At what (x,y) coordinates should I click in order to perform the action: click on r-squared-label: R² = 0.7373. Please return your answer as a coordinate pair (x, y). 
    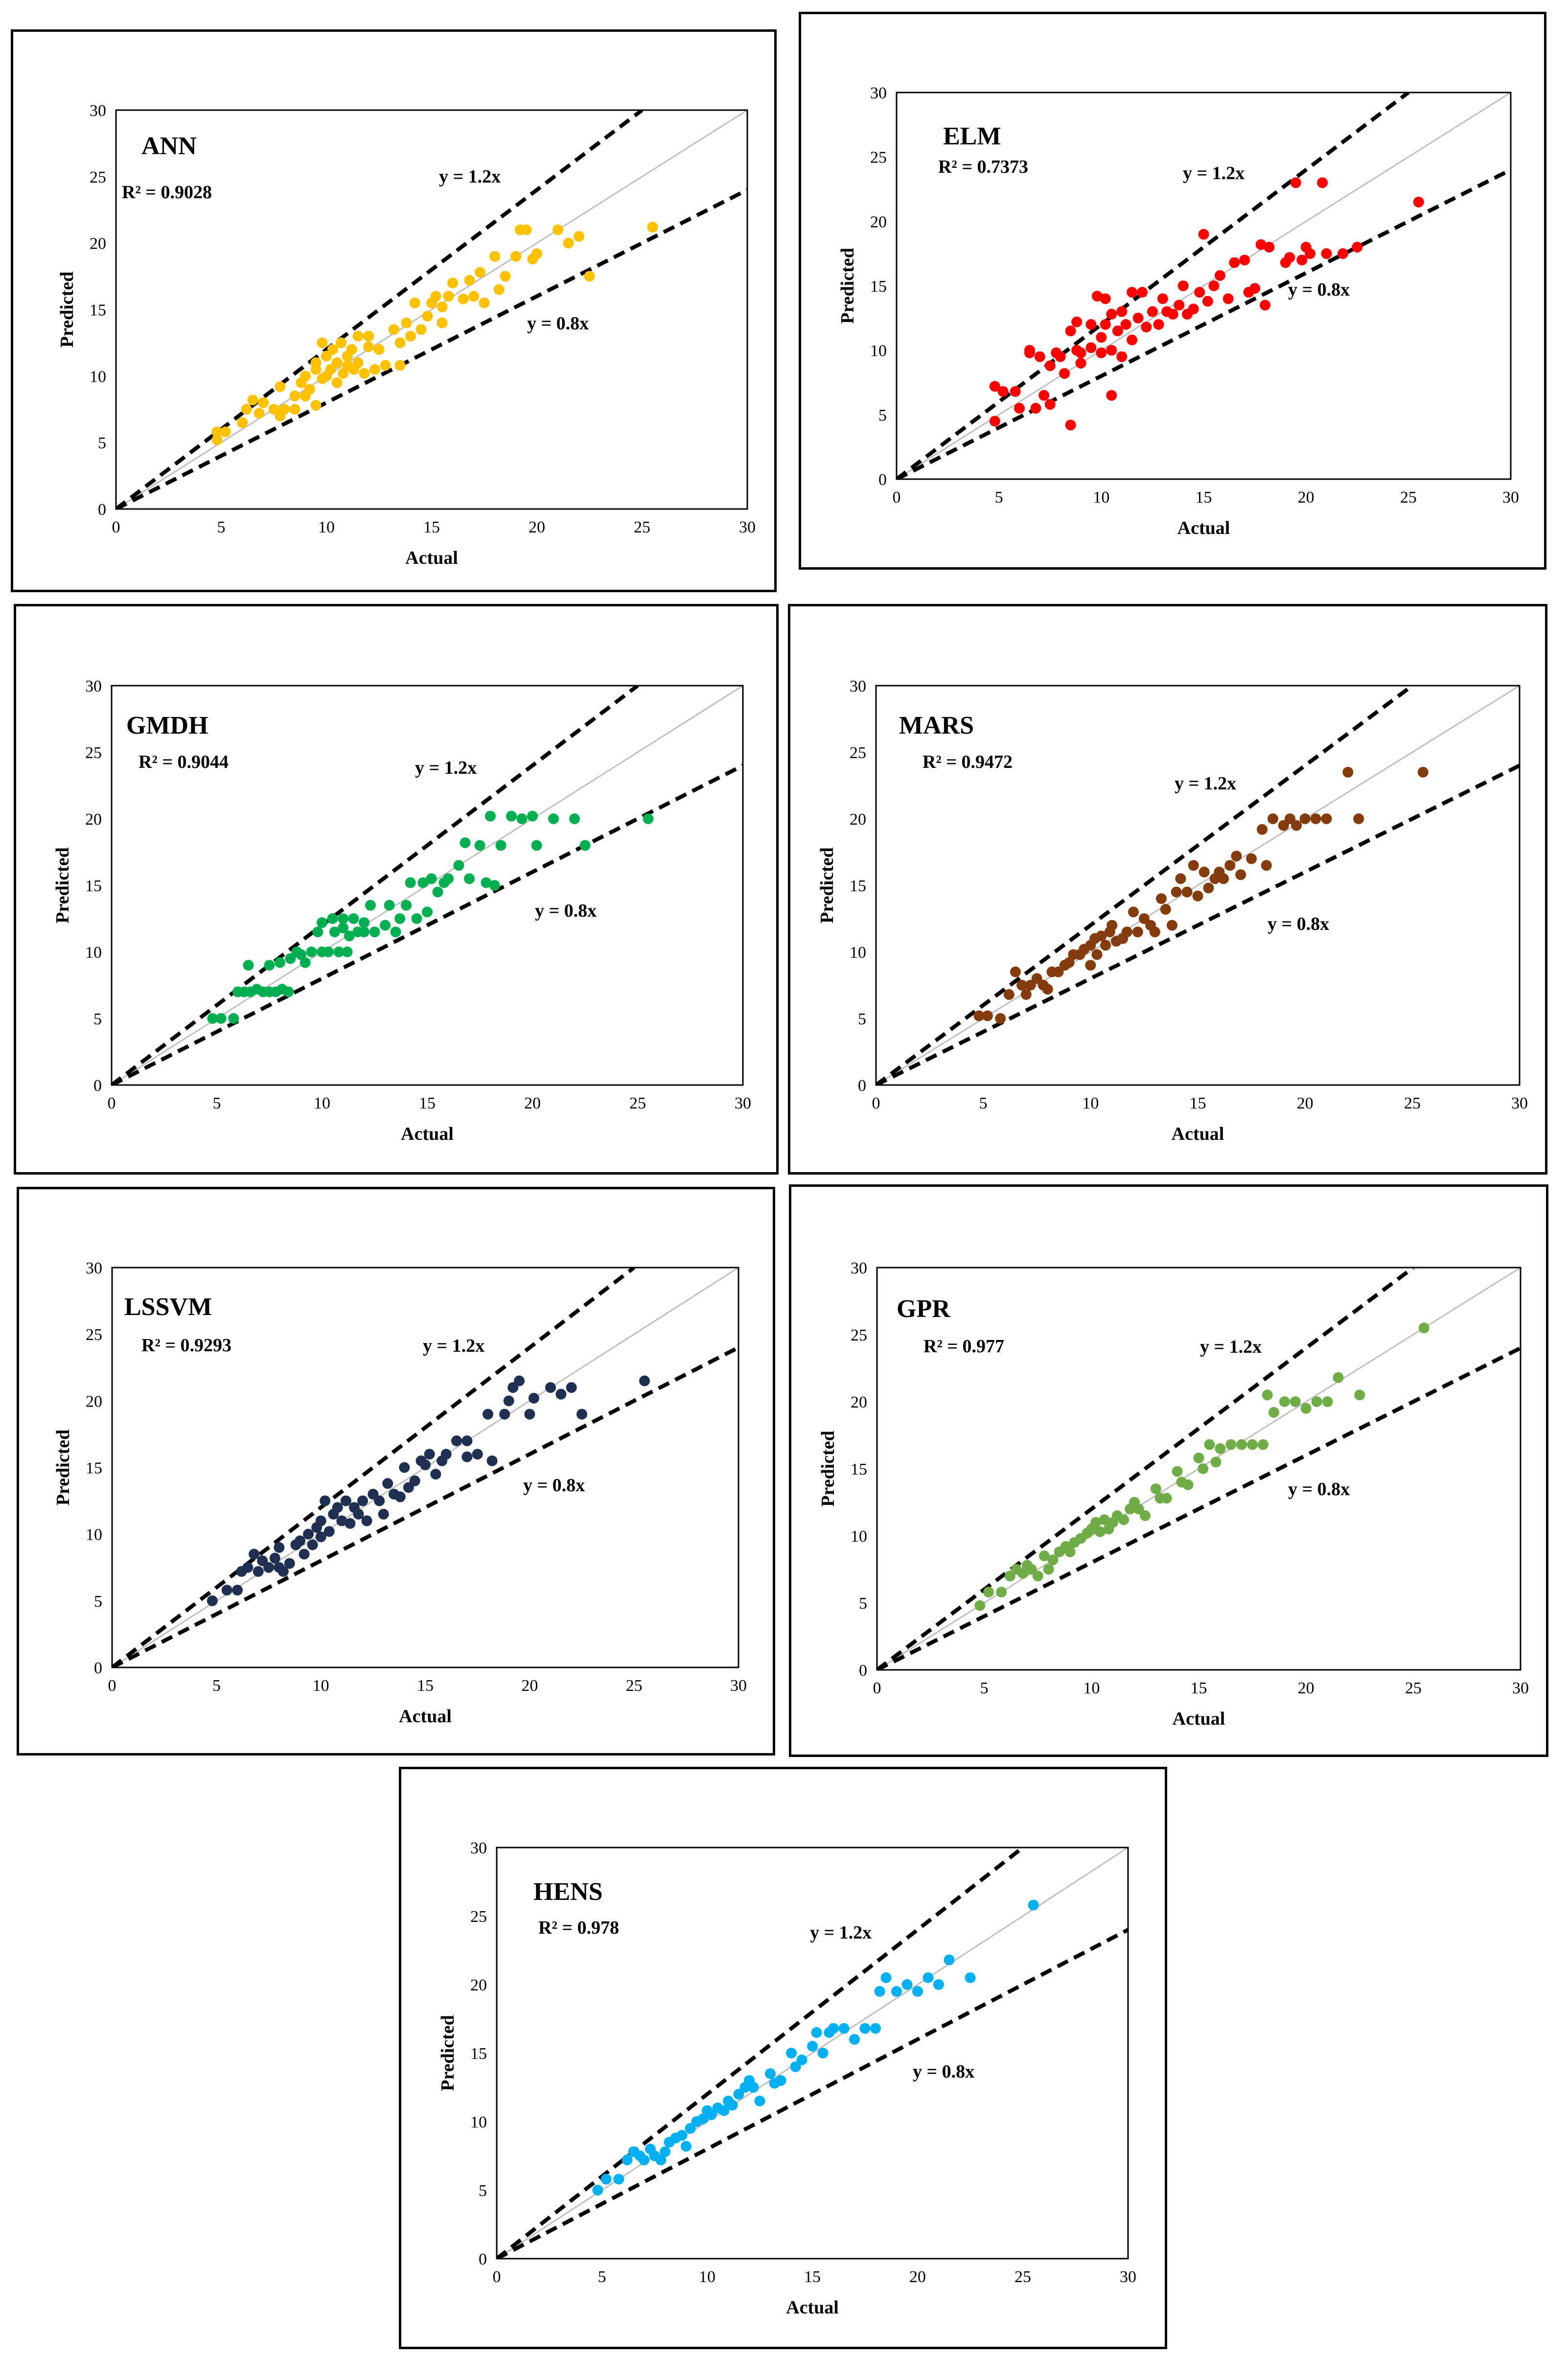
    Looking at the image, I should click on (983, 167).